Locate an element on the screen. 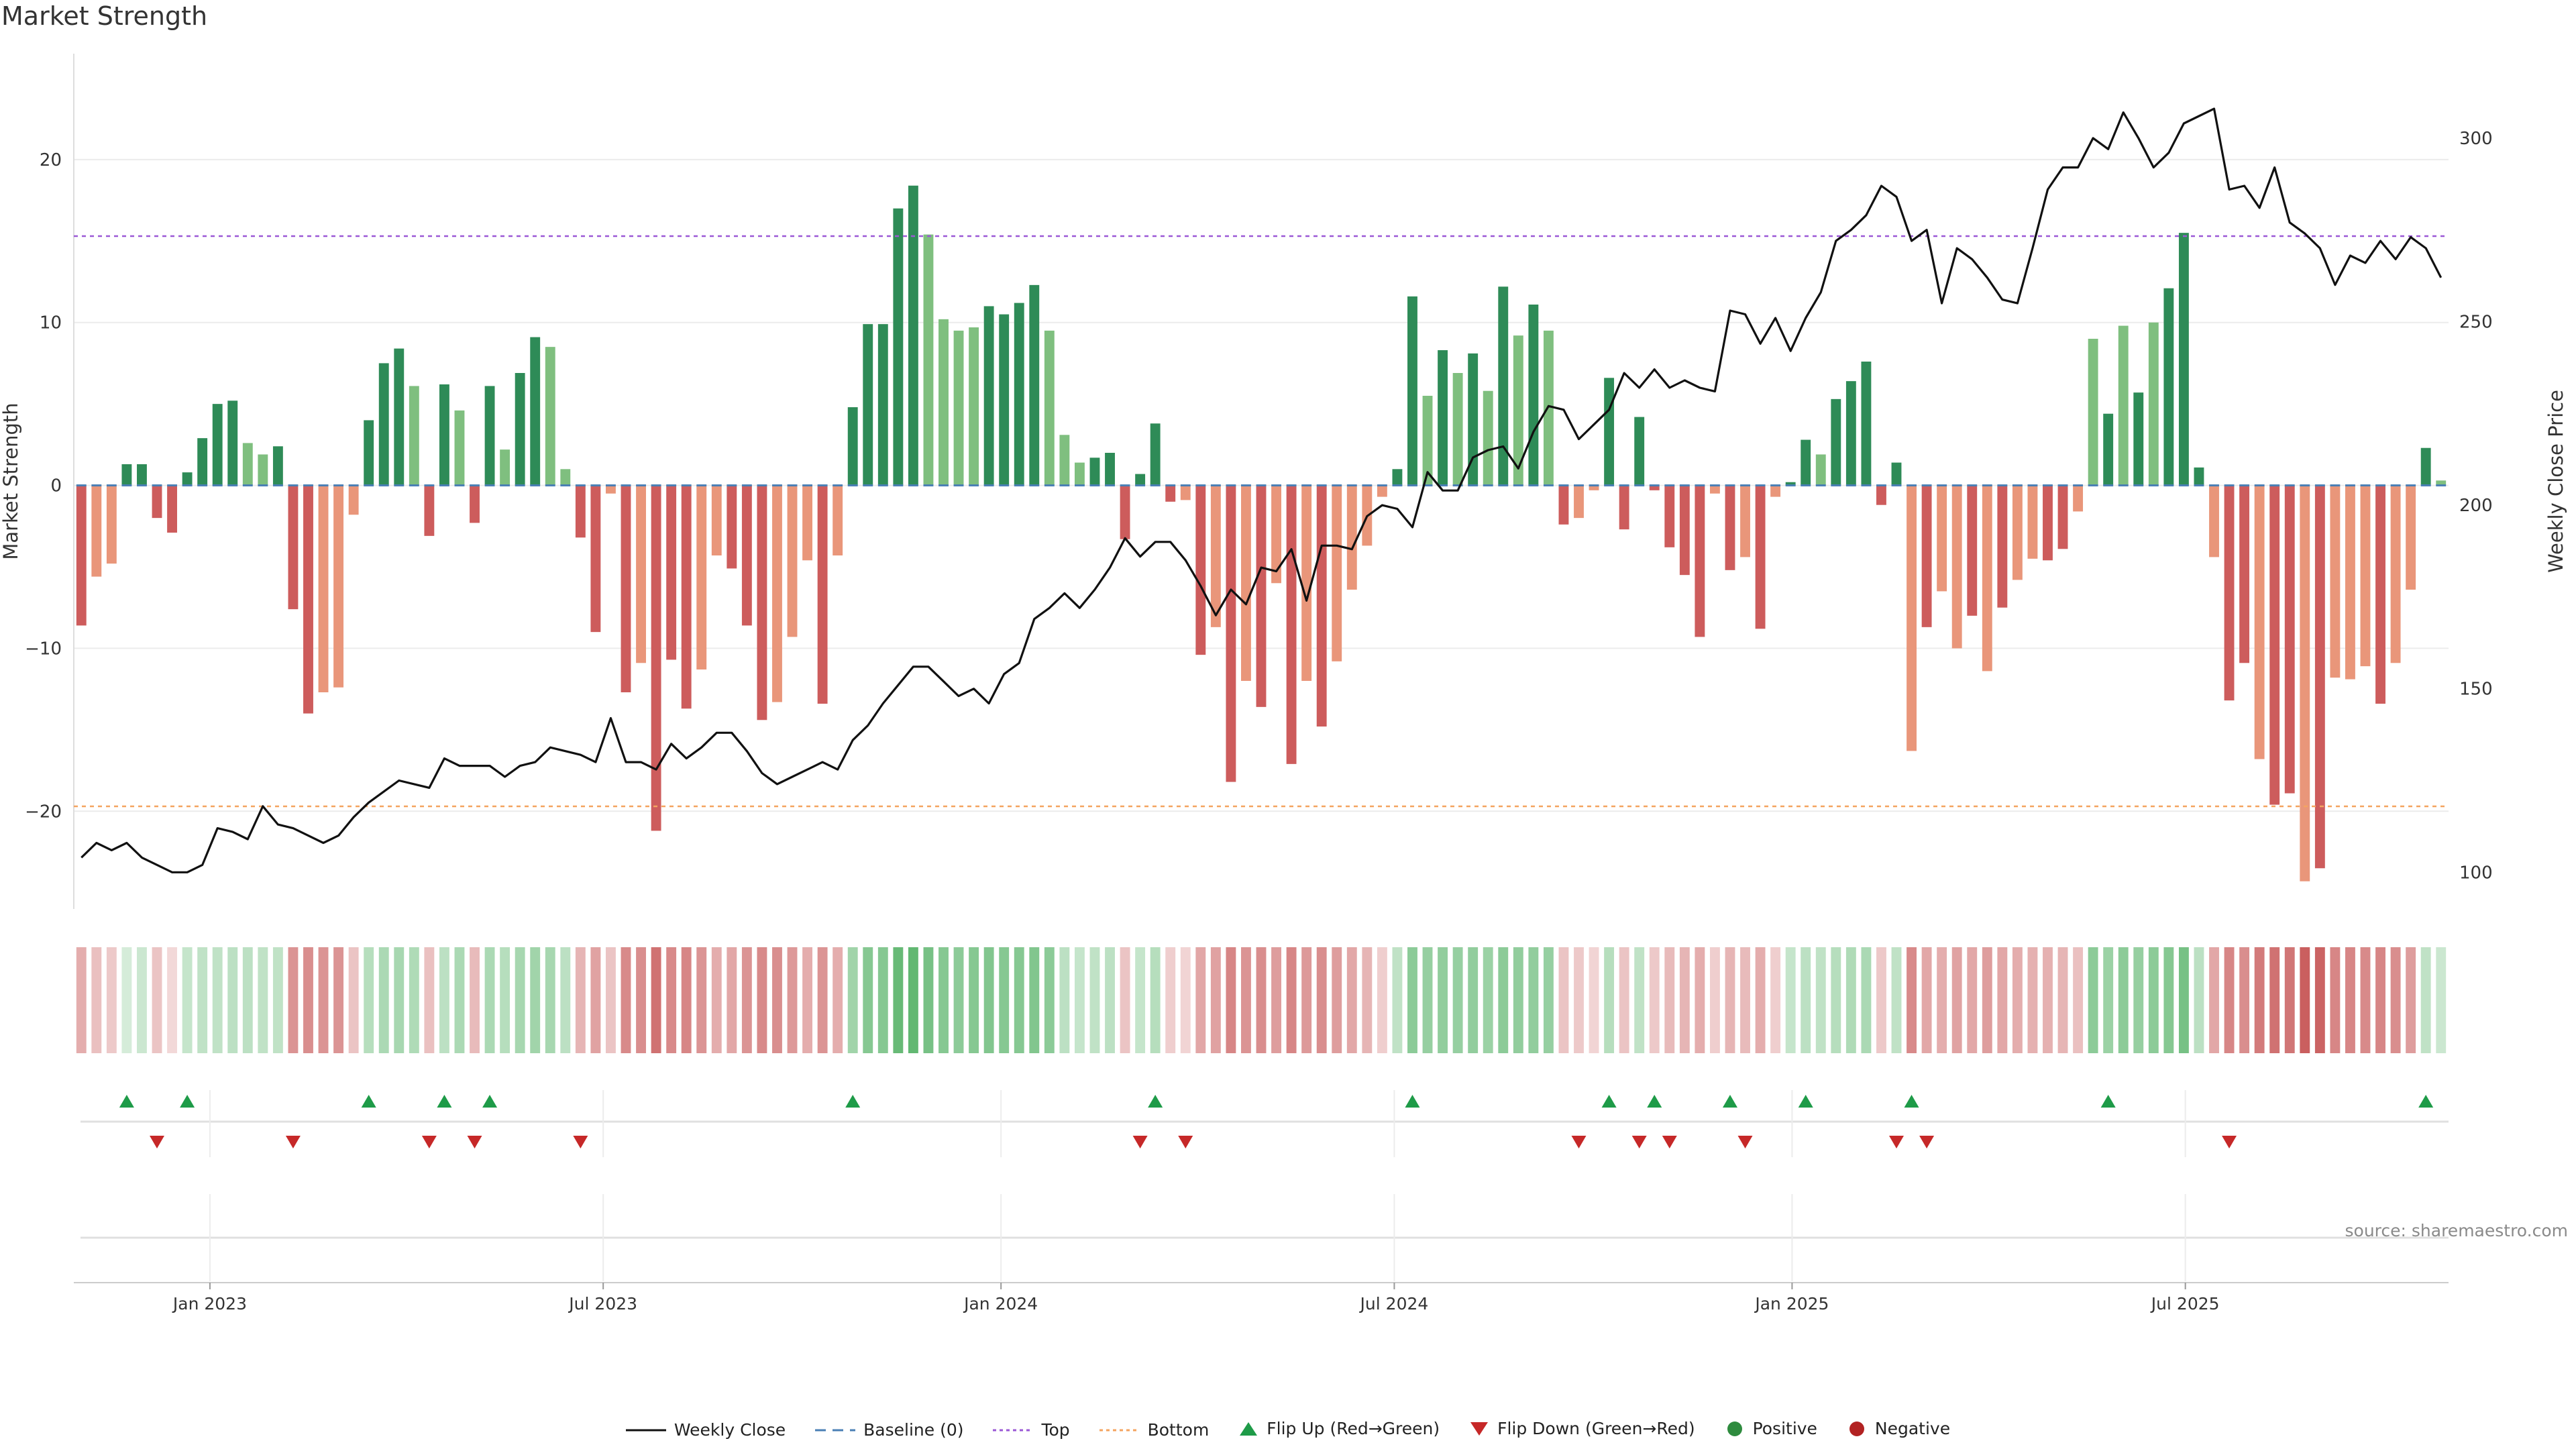  x-tick-label: Jan 2023 is located at coordinates (209, 1303).